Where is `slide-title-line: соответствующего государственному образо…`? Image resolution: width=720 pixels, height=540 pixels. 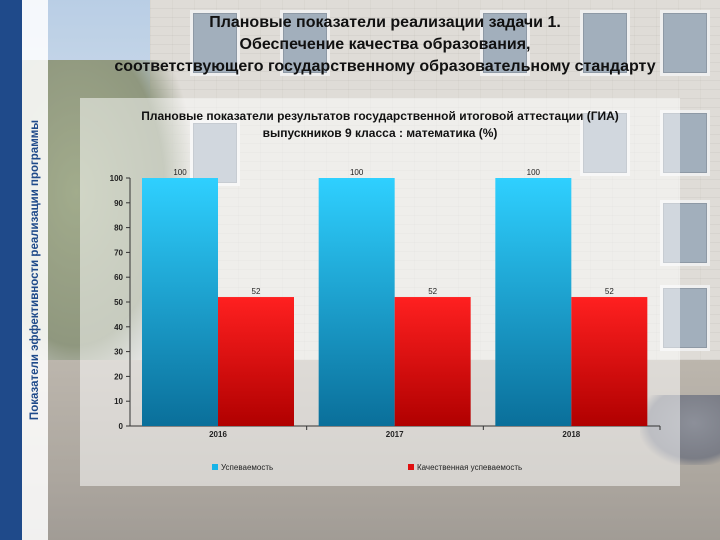 slide-title-line: соответствующего государственному образо… is located at coordinates (385, 66).